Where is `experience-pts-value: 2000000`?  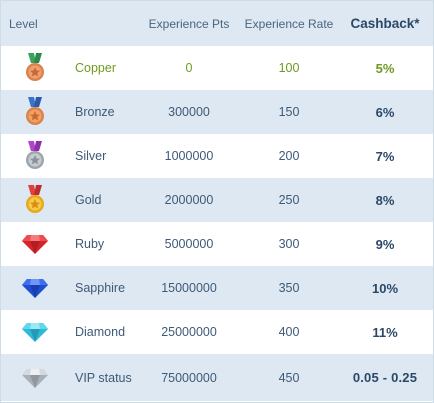
experience-pts-value: 2000000 is located at coordinates (189, 200).